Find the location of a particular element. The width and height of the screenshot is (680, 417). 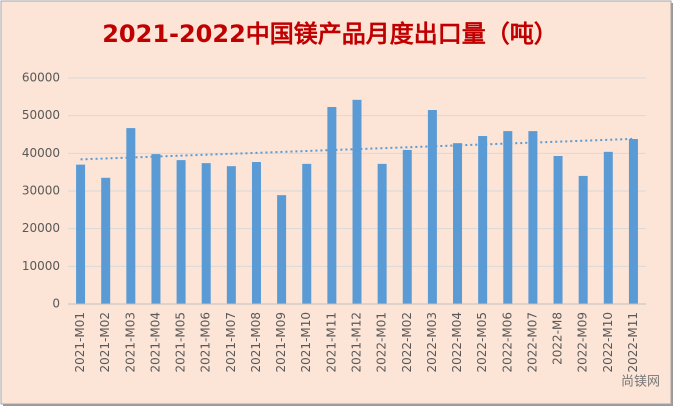

x-tick-label: 2021-M01 is located at coordinates (80, 342).